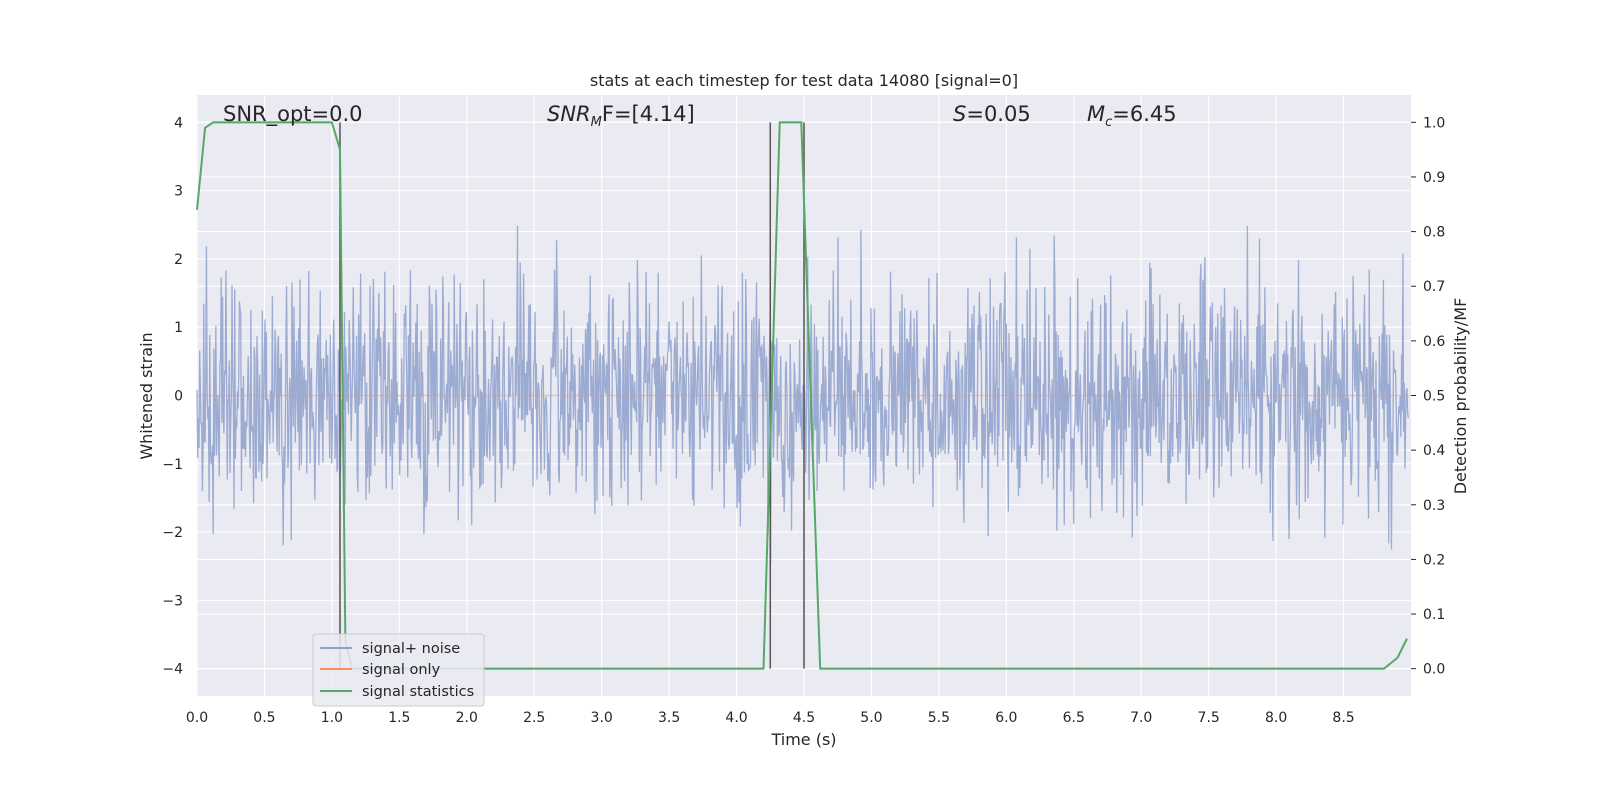  Describe the element at coordinates (1434, 233) in the screenshot. I see `y-right-tick-label: 0.8` at that location.